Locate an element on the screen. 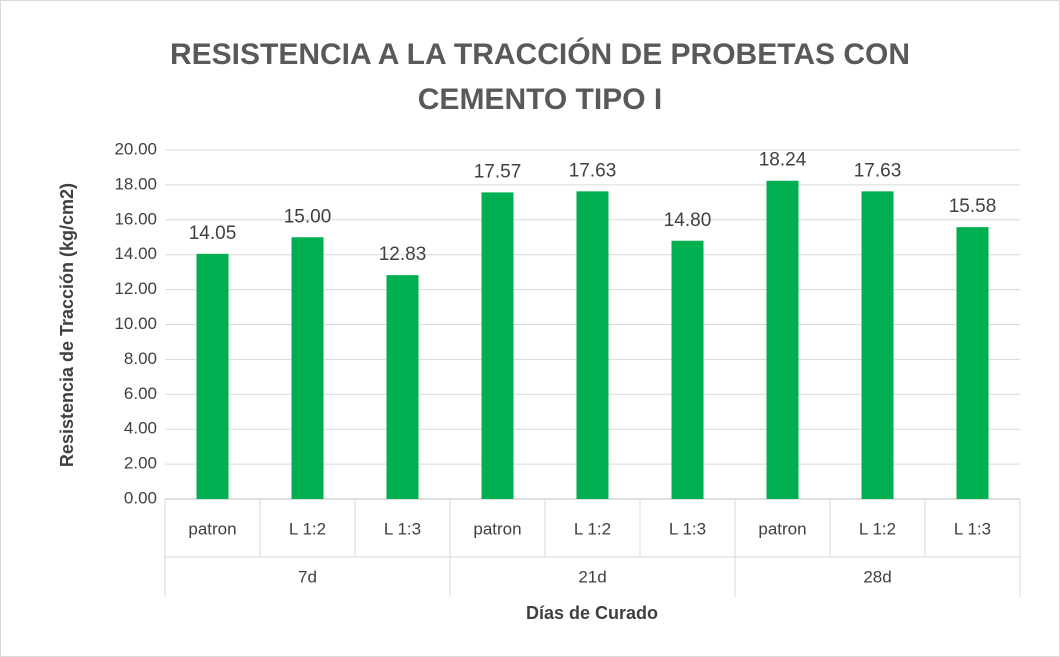 The height and width of the screenshot is (657, 1060). y-tick-label: 10.00 is located at coordinates (135, 323).